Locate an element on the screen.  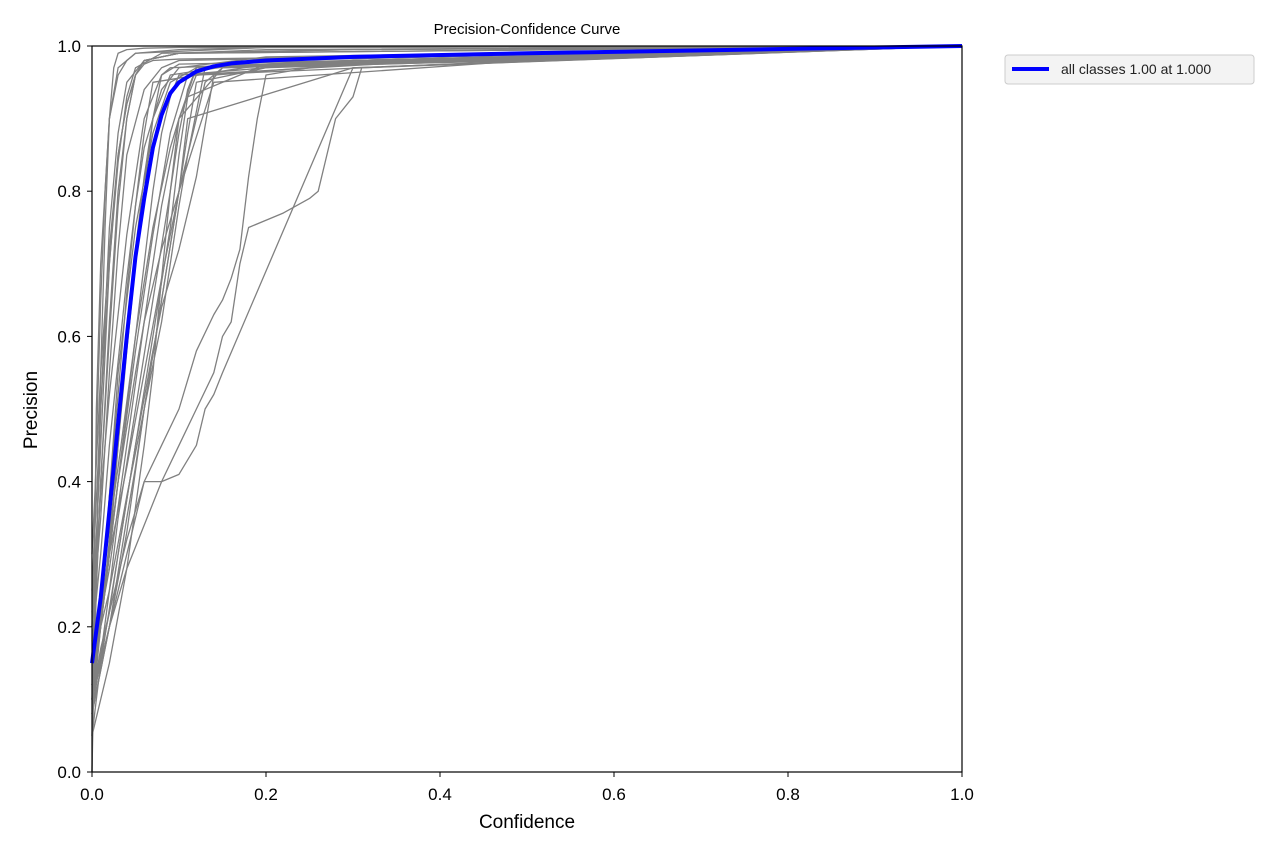
x-tick-label: 0.8 is located at coordinates (788, 794).